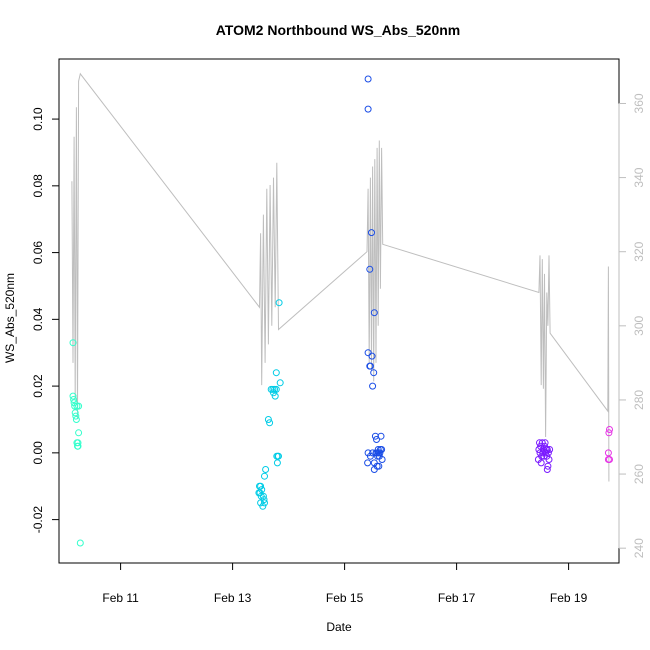 This screenshot has width=650, height=650. What do you see at coordinates (639, 325) in the screenshot?
I see `y2-tick-label: 300` at bounding box center [639, 325].